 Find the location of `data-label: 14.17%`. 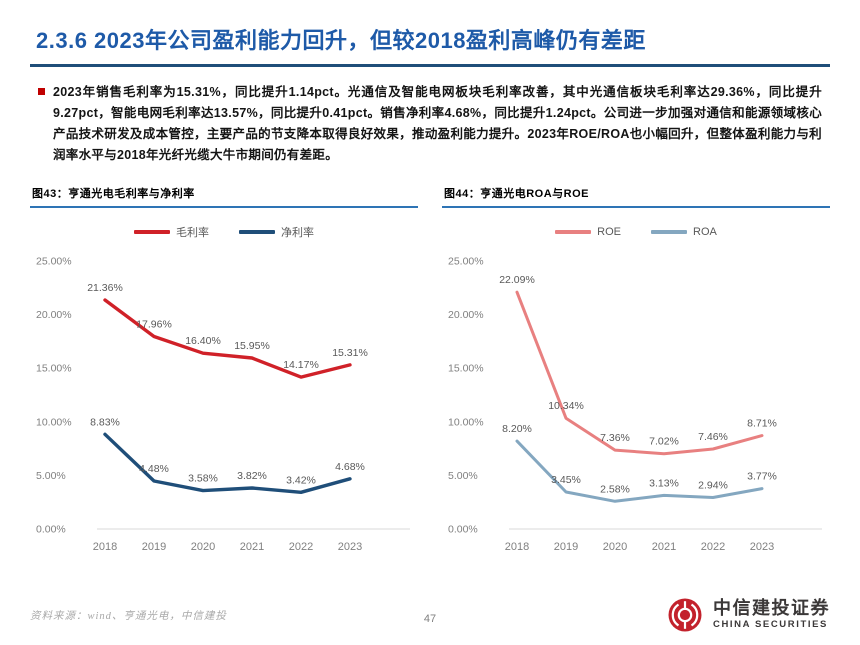

data-label: 14.17% is located at coordinates (301, 365).